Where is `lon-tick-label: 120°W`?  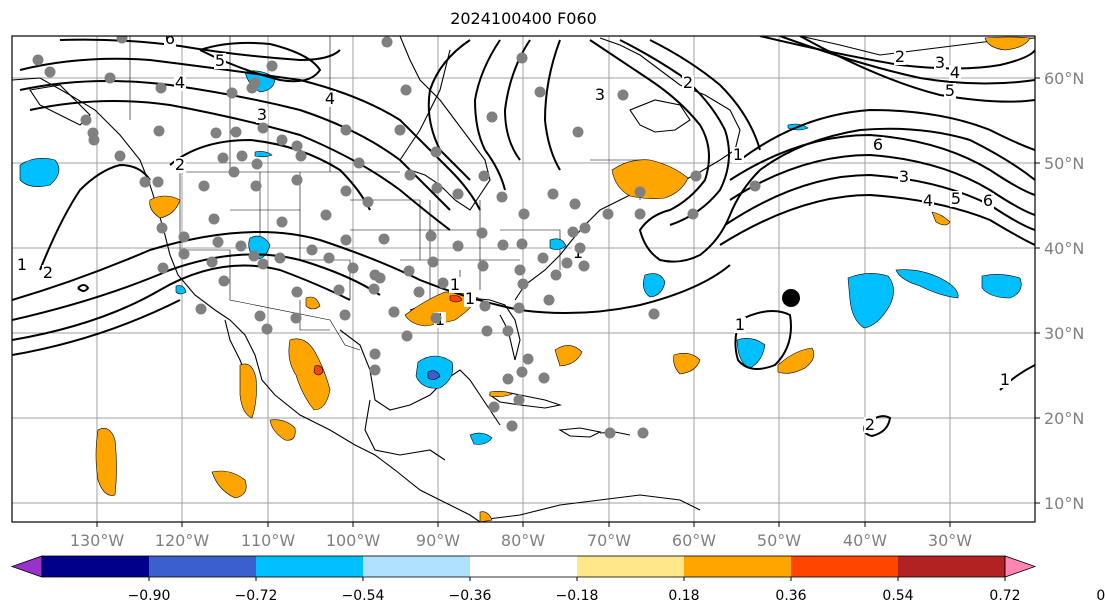
lon-tick-label: 120°W is located at coordinates (182, 540).